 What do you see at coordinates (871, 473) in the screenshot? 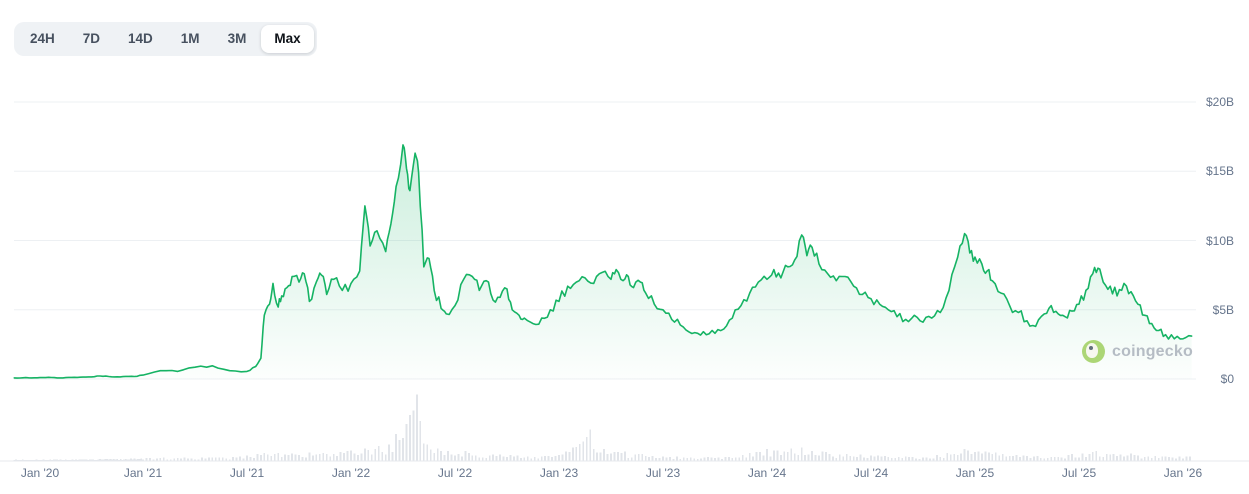
I see `x-axis-label: Jul '24` at bounding box center [871, 473].